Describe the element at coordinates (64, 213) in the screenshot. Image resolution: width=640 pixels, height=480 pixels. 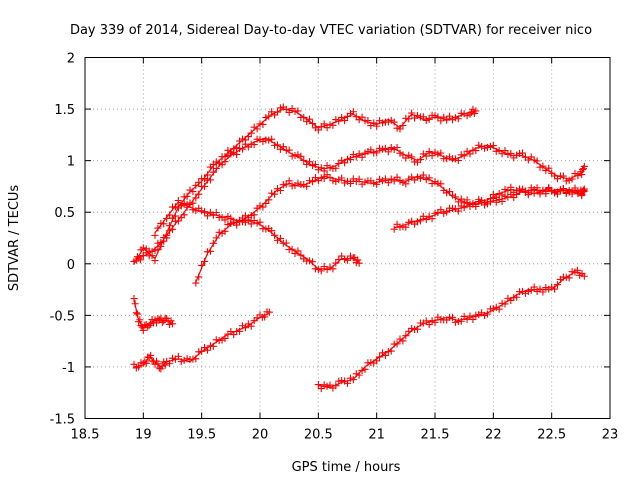
I see `y-tick-label: 0.5` at that location.